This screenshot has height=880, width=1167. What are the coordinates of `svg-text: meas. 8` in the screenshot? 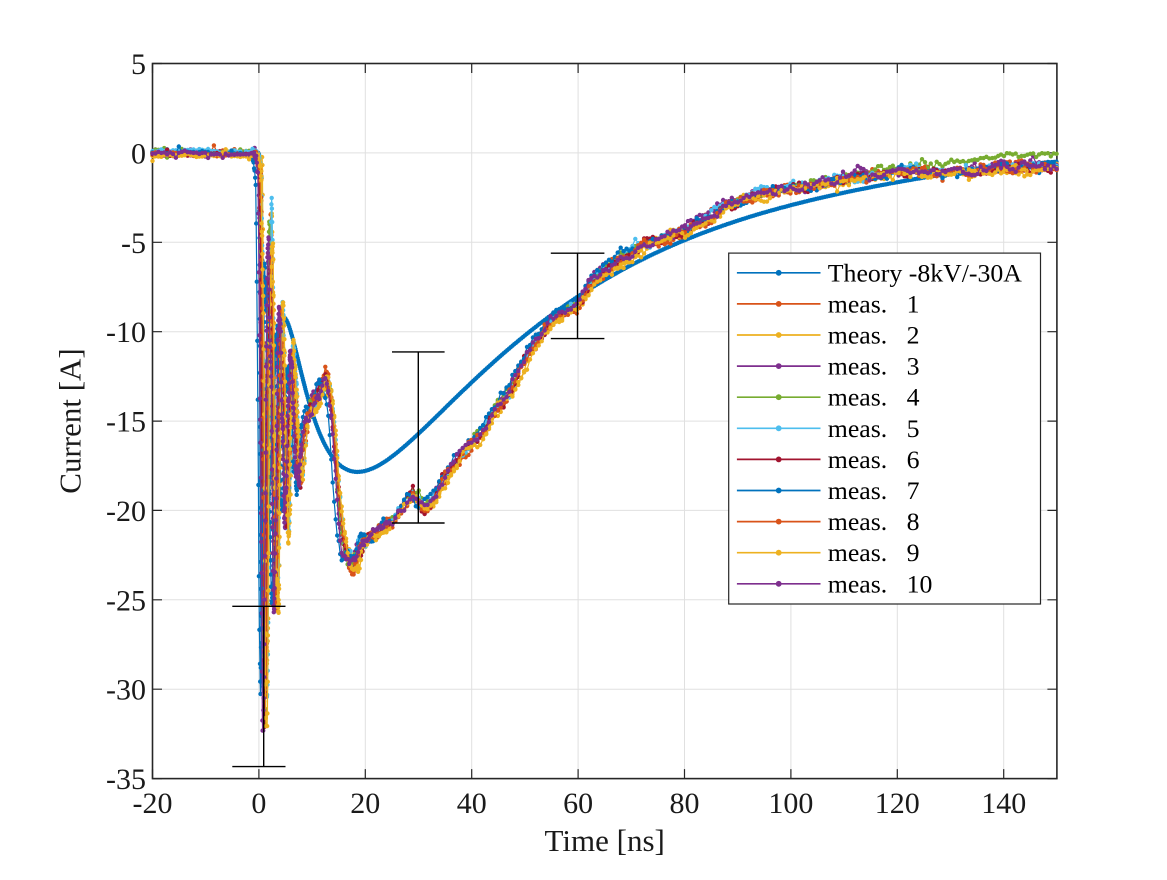 It's located at (874, 521).